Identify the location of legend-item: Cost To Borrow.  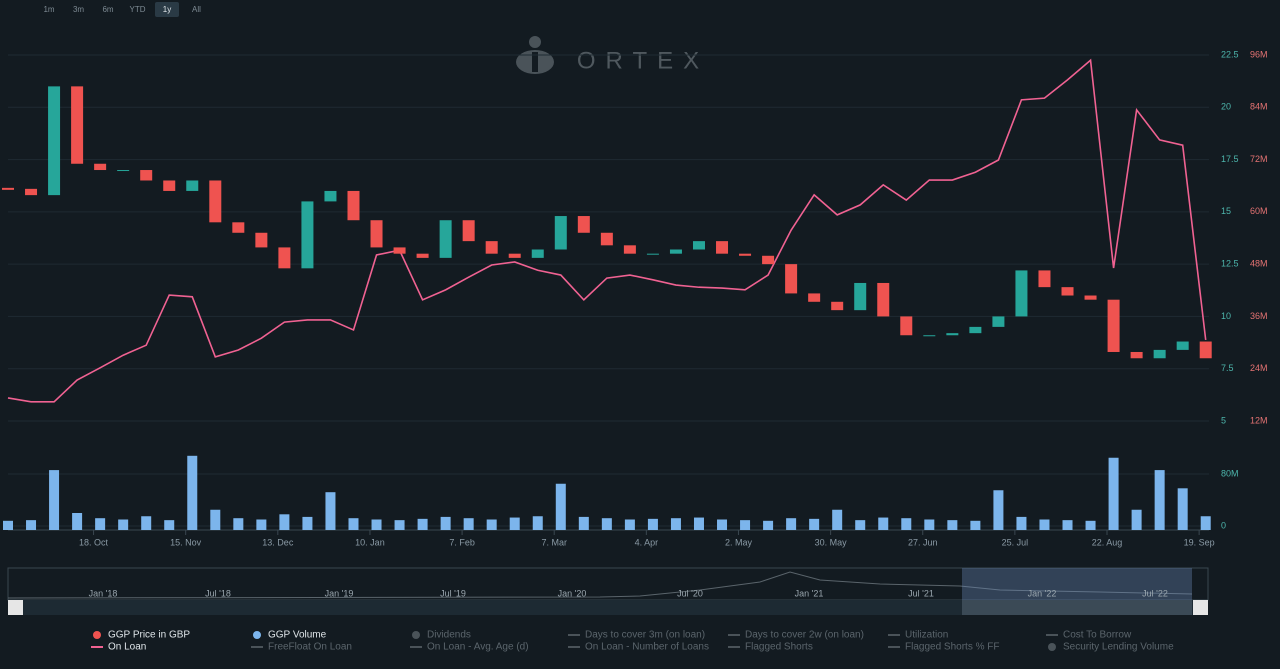
(1097, 635).